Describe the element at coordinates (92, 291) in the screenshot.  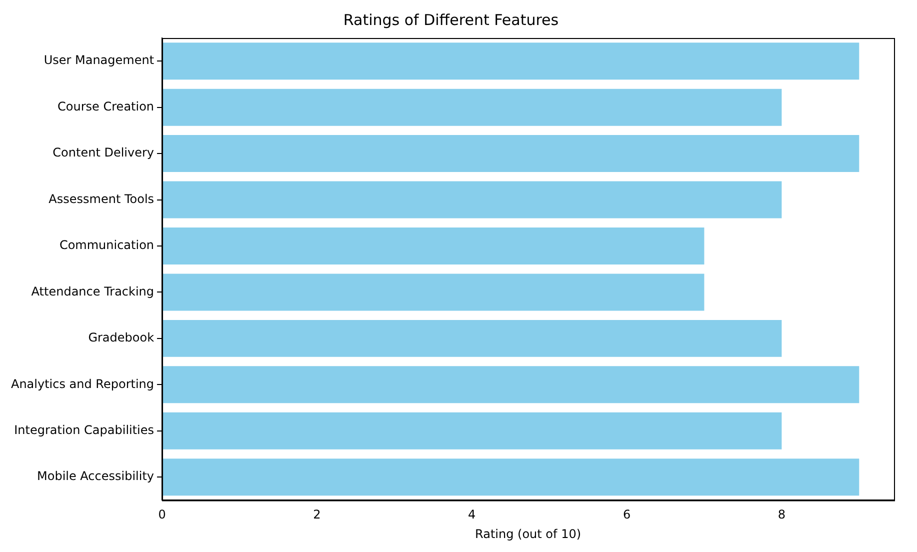
I see `y-tick-label: Attendance Tracking` at that location.